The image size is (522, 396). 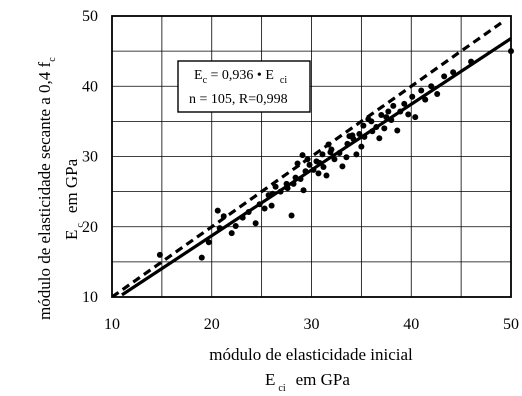 What do you see at coordinates (212, 324) in the screenshot?
I see `x-tick-label: 20` at bounding box center [212, 324].